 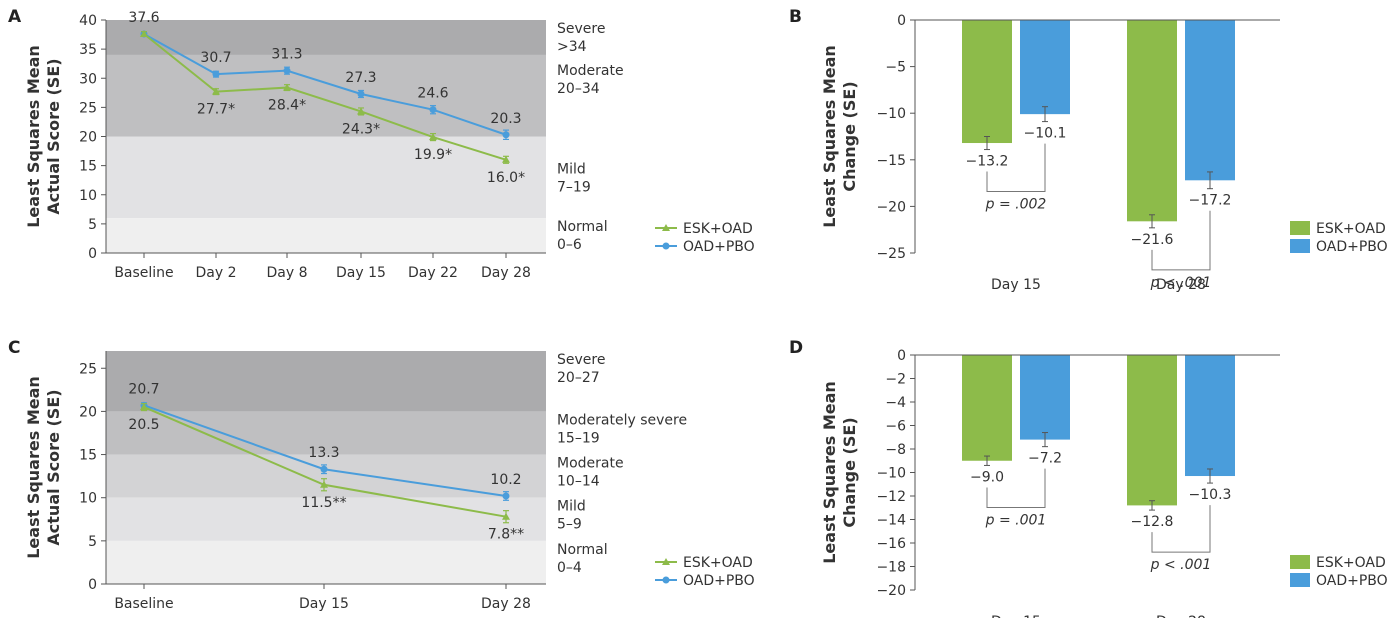 I want to click on data-label: 20.5, so click(x=143, y=425).